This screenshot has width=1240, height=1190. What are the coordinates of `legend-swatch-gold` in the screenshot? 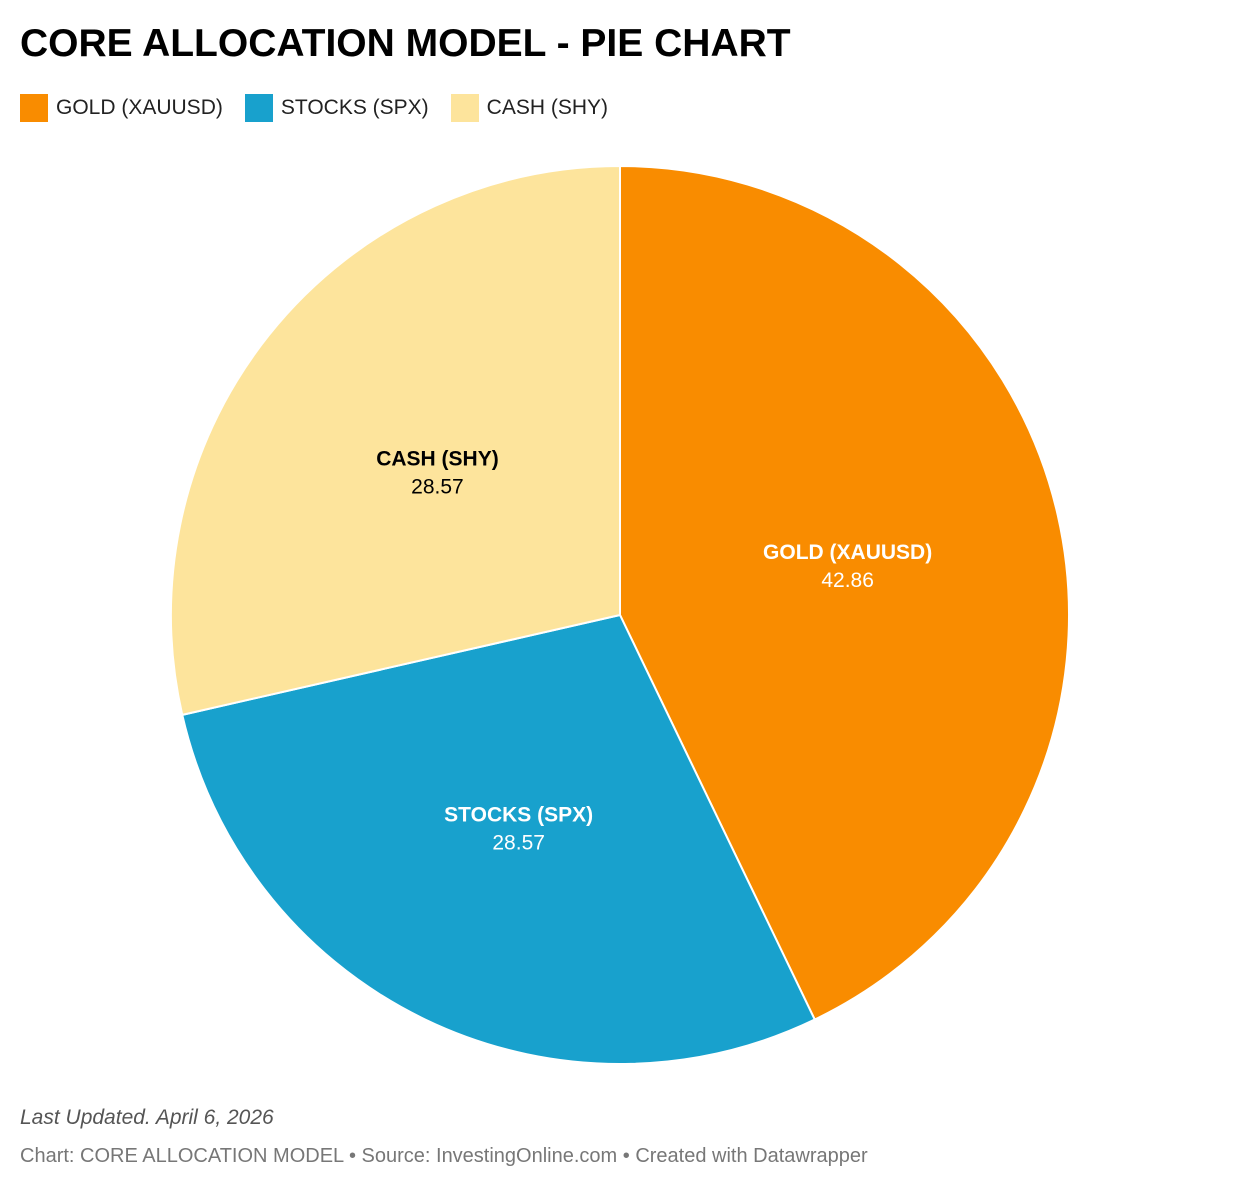 It's located at (34, 108).